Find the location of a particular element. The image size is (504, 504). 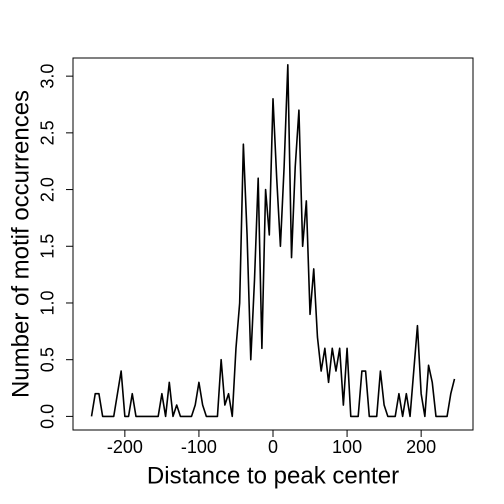

x-axis-label: Distance to peak center is located at coordinates (273, 475).